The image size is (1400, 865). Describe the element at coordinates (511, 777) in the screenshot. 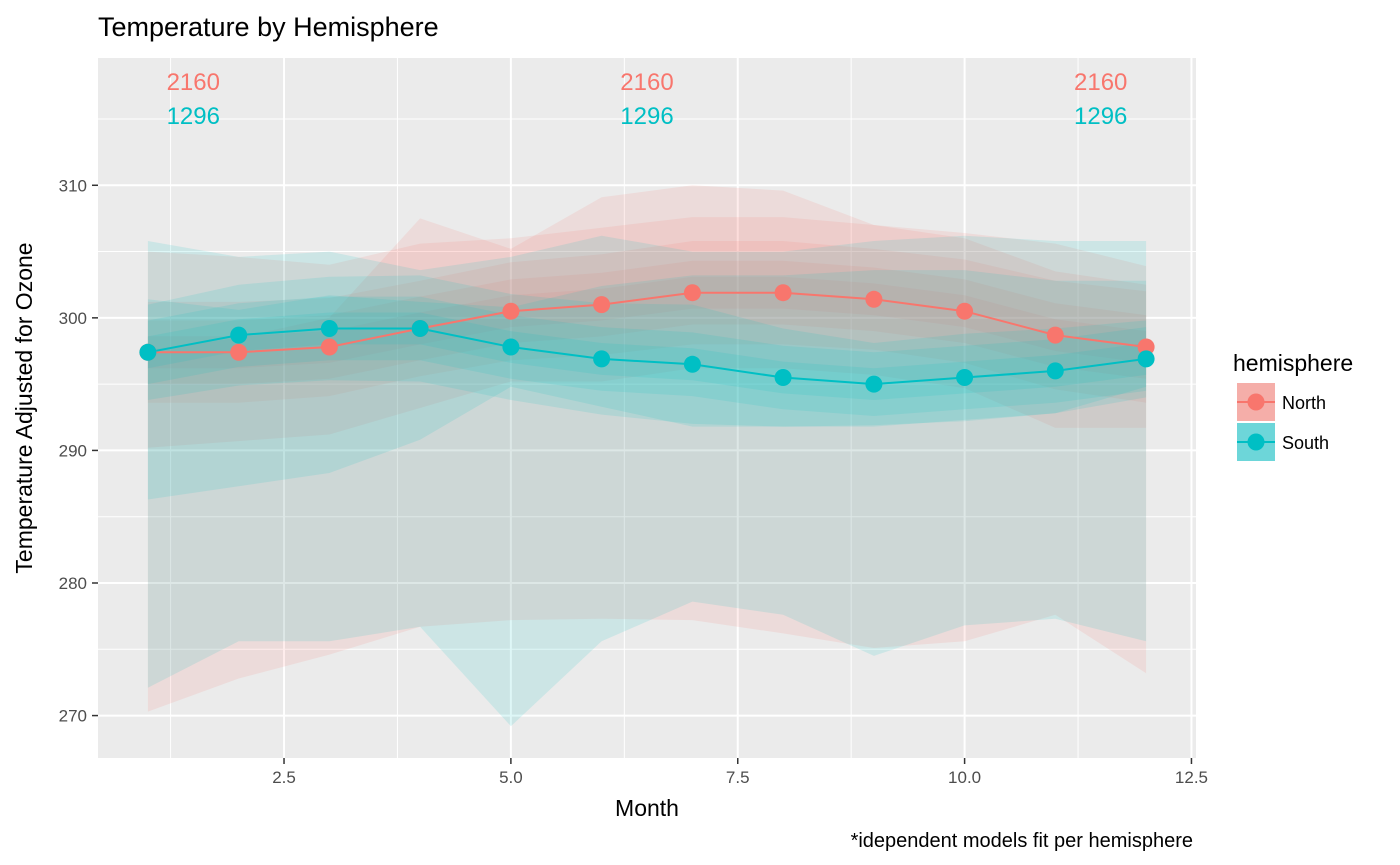

I see `x-tick-label: 5.0` at that location.